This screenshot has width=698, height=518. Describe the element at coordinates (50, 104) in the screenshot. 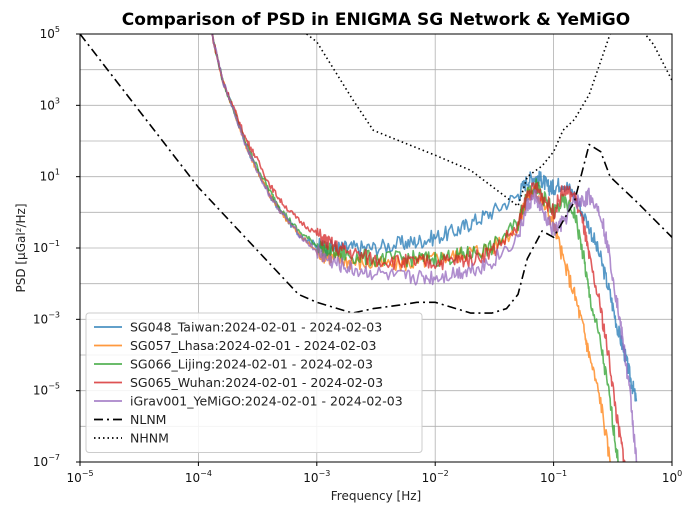

I see `y-tick-label: 10³` at that location.